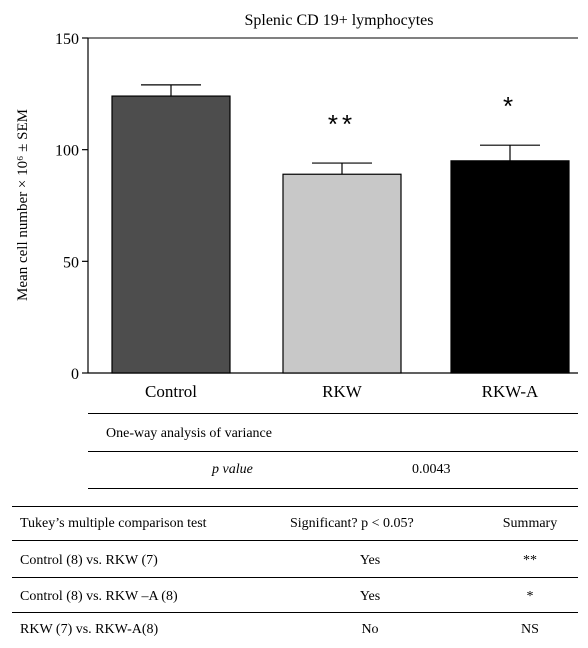 Image resolution: width=588 pixels, height=648 pixels. Describe the element at coordinates (510, 106) in the screenshot. I see `significance-label: *` at that location.